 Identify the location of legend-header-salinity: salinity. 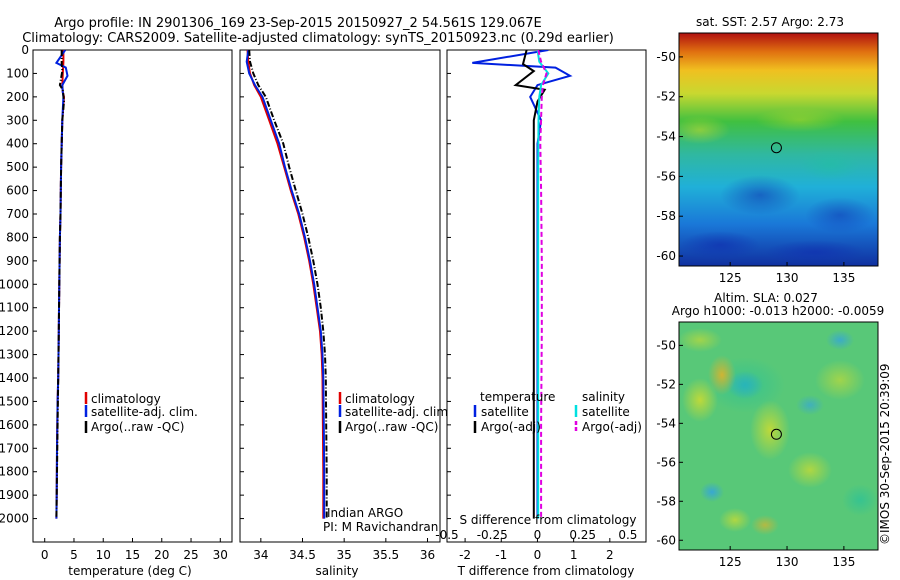
(603, 397).